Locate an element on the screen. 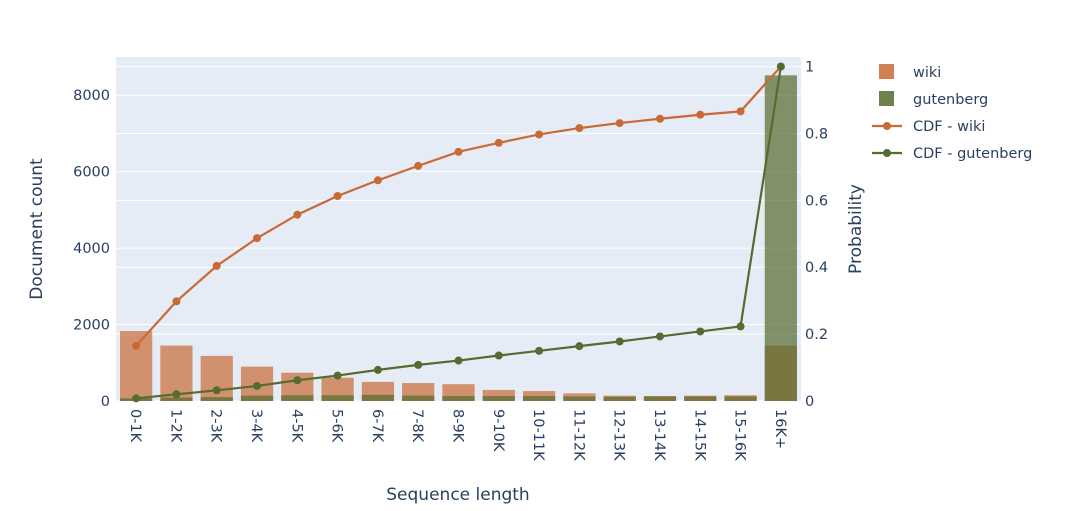  bar-gutenberg-15-16K is located at coordinates (740, 398).